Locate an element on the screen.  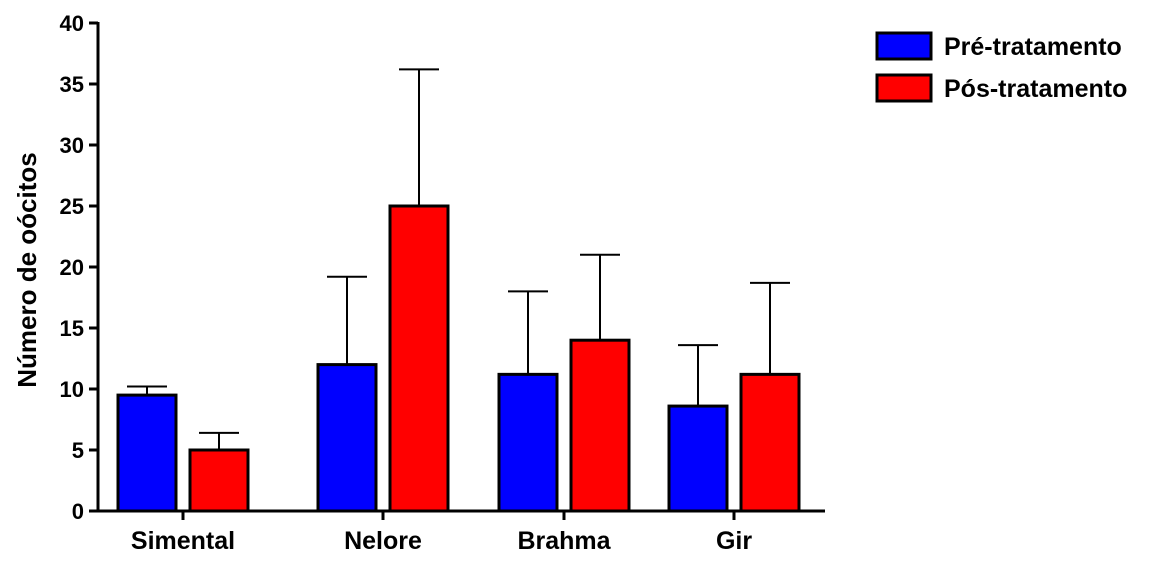
x-tick-label-simental: Simental is located at coordinates (183, 541).